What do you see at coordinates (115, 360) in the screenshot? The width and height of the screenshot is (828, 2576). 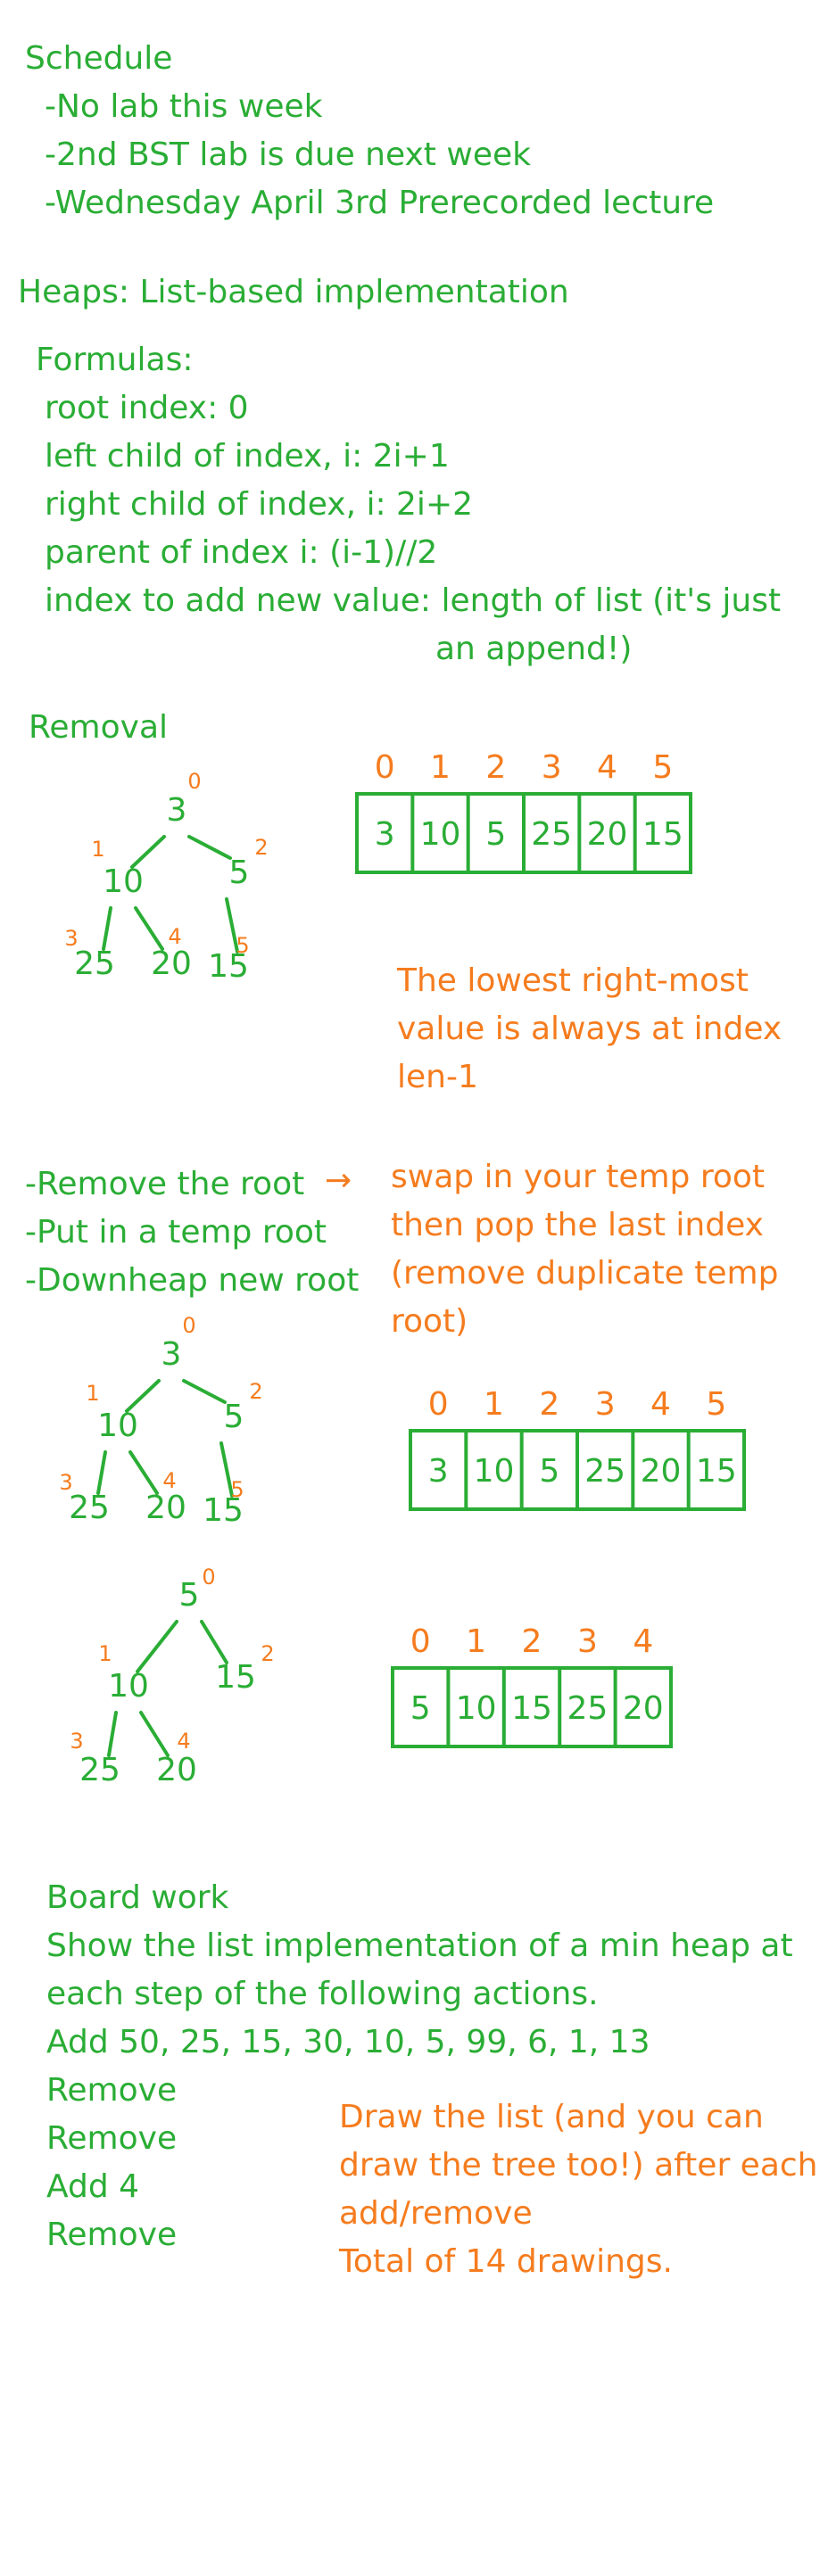 I see `formulas-title: Formulas:` at bounding box center [115, 360].